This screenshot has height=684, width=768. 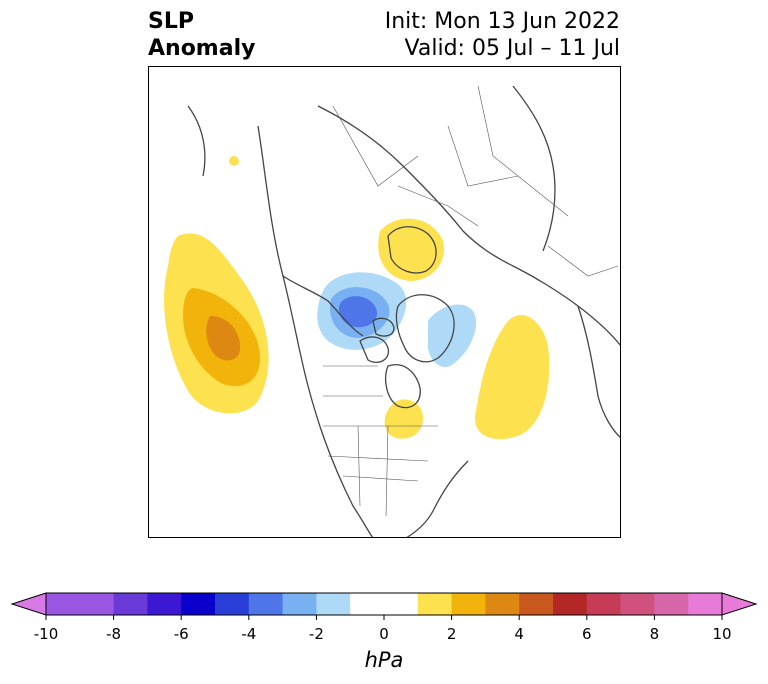 I want to click on colorbar-tick-label: 0, so click(x=384, y=634).